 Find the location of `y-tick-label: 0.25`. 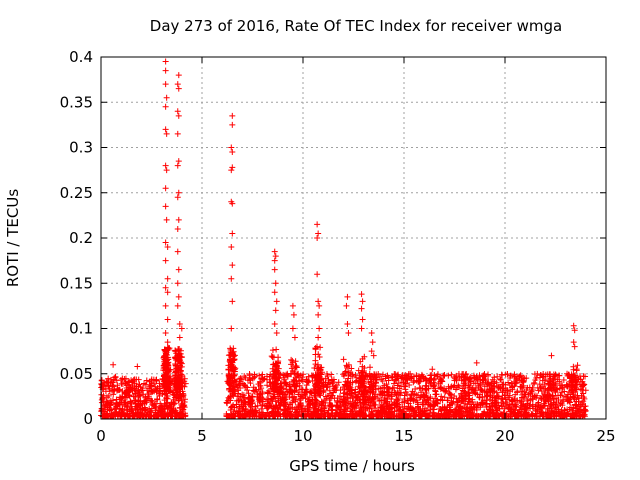

y-tick-label: 0.25 is located at coordinates (76, 193).